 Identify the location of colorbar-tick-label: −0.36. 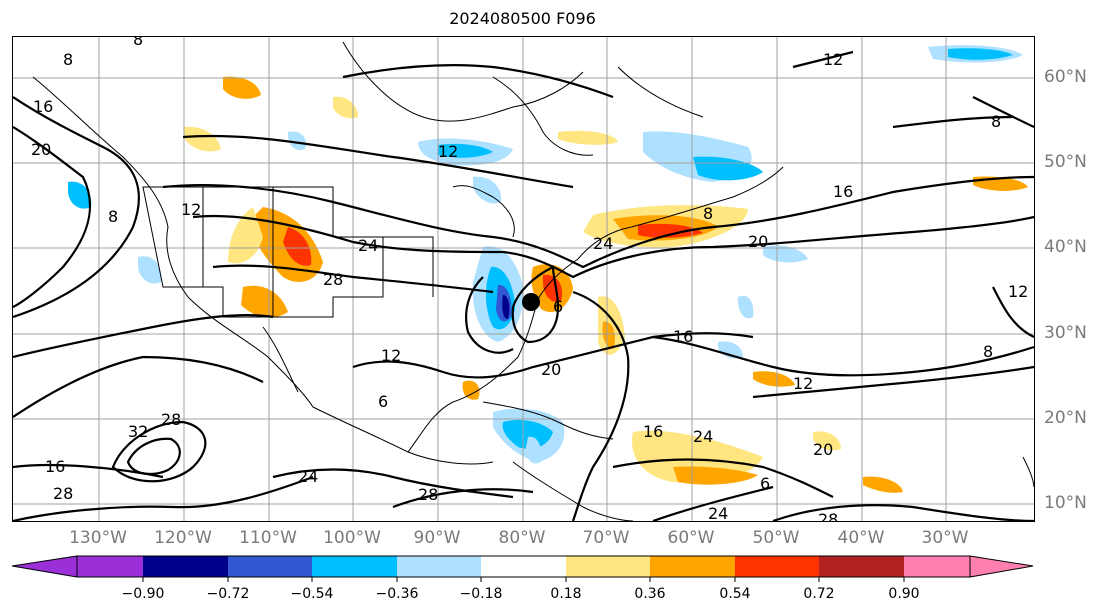
(397, 594).